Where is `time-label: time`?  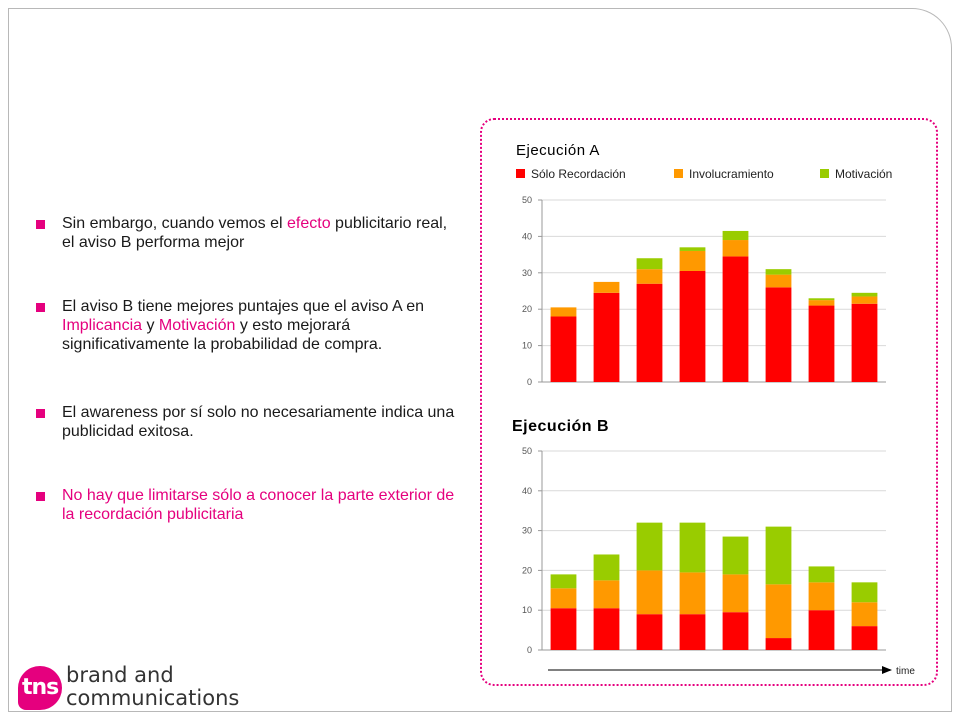
time-label: time is located at coordinates (905, 671).